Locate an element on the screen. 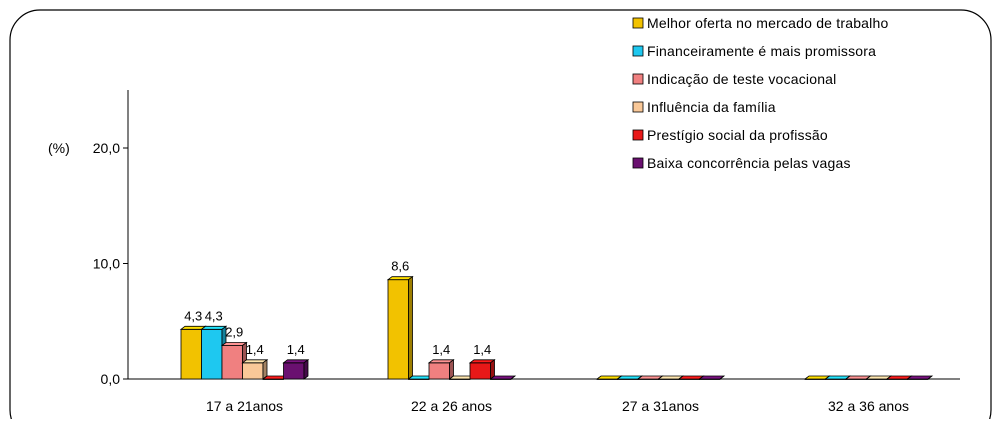 The height and width of the screenshot is (424, 1001). legend-label: Financeiramente é mais promissora is located at coordinates (761, 51).